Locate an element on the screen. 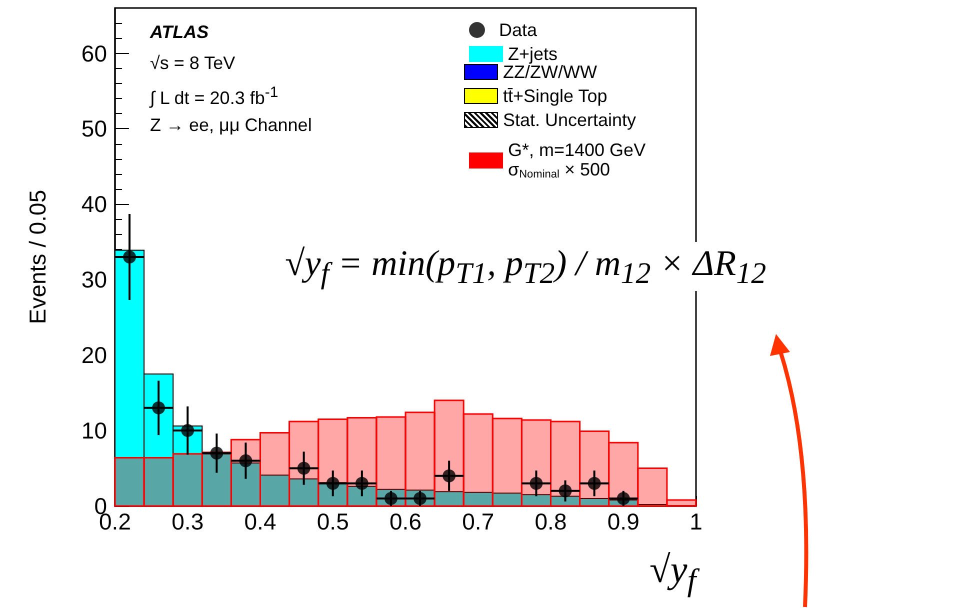 The width and height of the screenshot is (978, 609). y-tick-label: 30 is located at coordinates (94, 279).